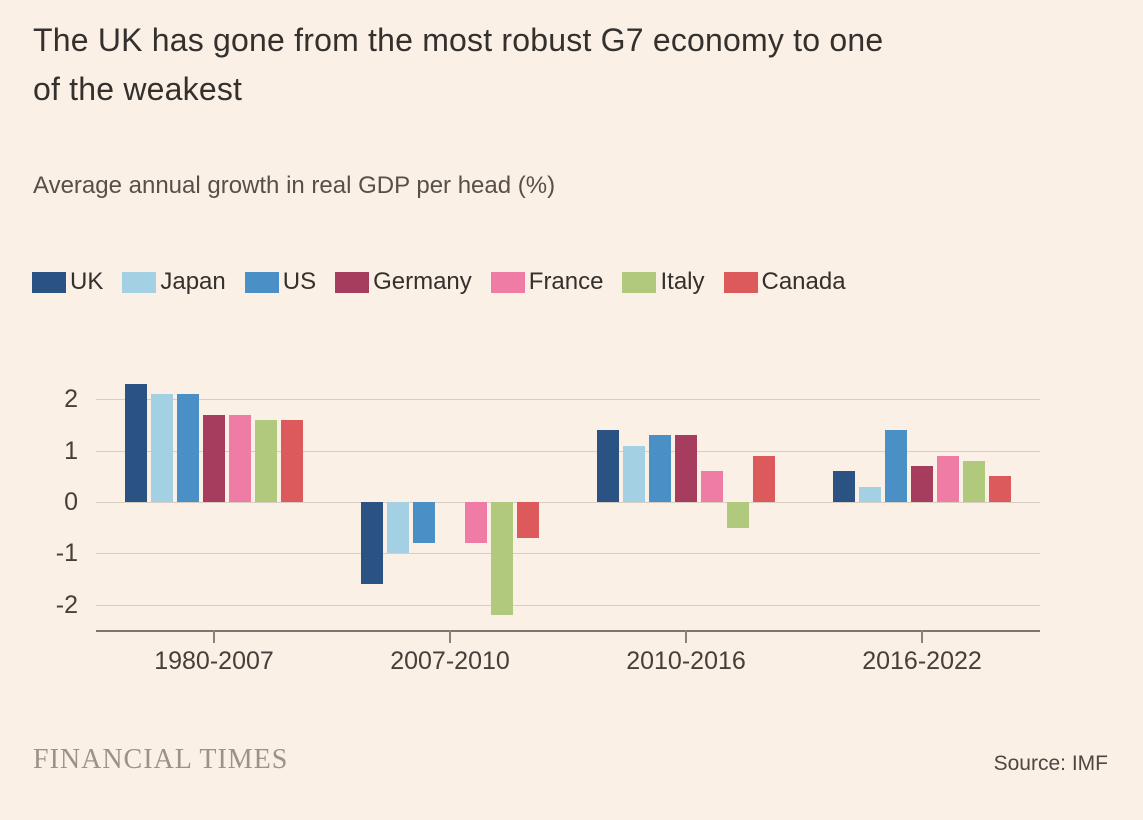 The height and width of the screenshot is (820, 1143). I want to click on x-axis-tick-2016-2022, so click(922, 637).